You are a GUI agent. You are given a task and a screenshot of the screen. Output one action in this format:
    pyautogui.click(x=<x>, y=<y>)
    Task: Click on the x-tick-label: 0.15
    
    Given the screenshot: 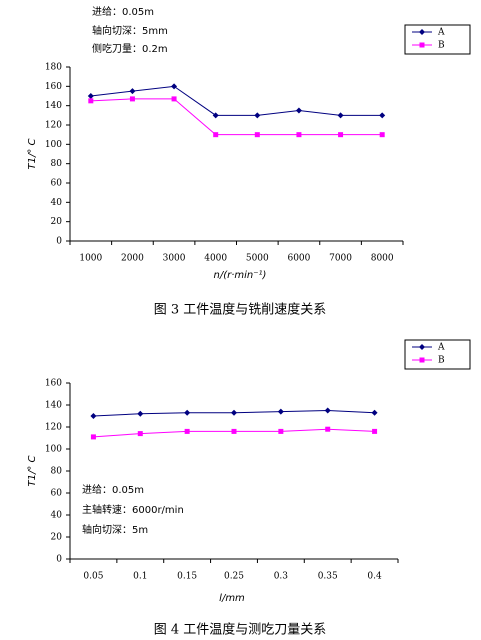 What is the action you would take?
    pyautogui.click(x=187, y=577)
    